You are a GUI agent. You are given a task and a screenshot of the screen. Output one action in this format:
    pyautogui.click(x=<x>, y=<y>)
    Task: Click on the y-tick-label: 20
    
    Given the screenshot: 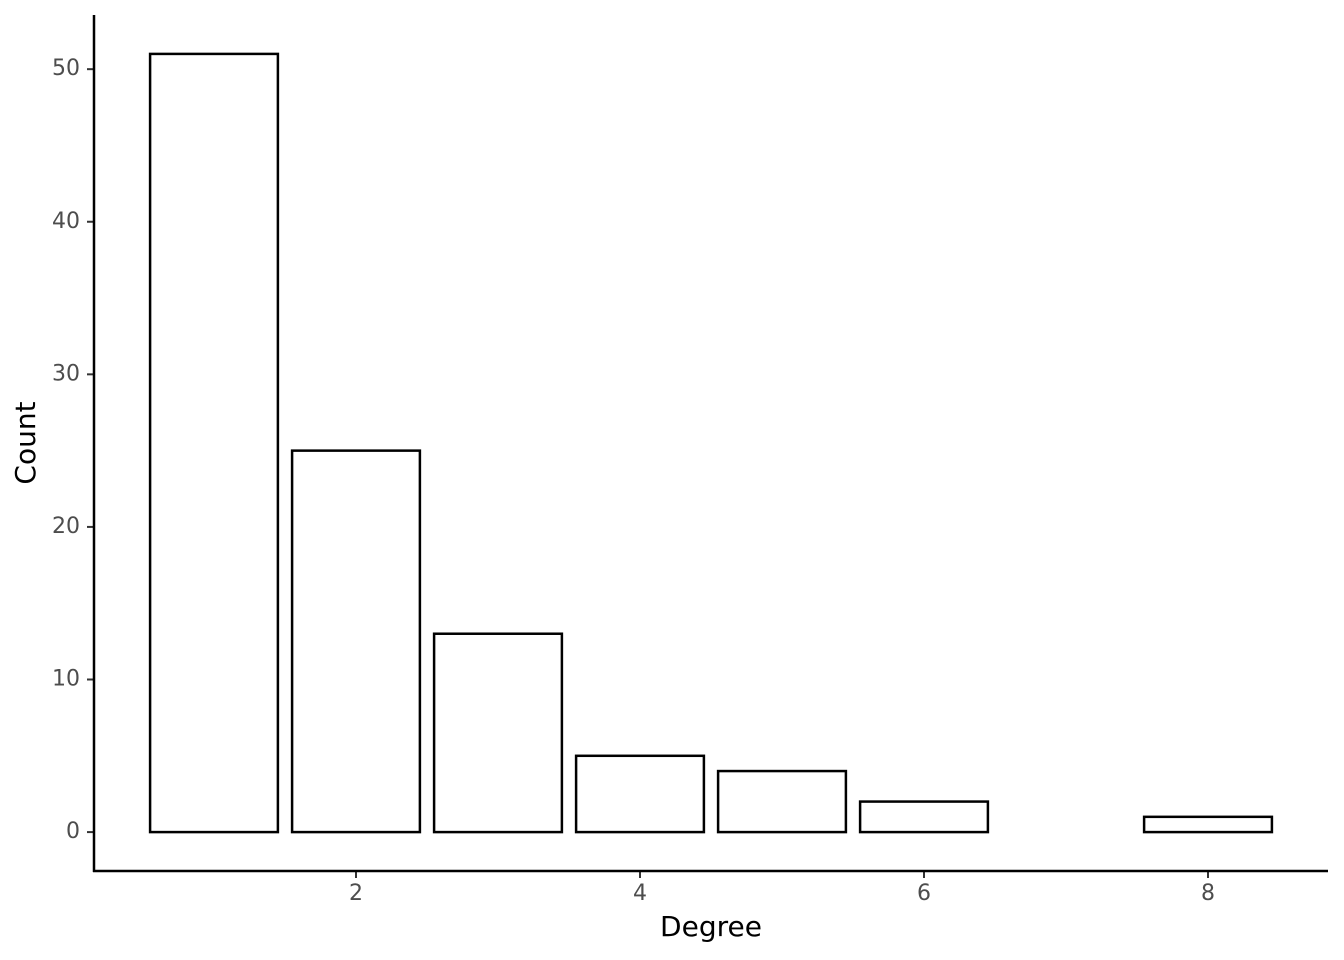 What is the action you would take?
    pyautogui.click(x=66, y=526)
    